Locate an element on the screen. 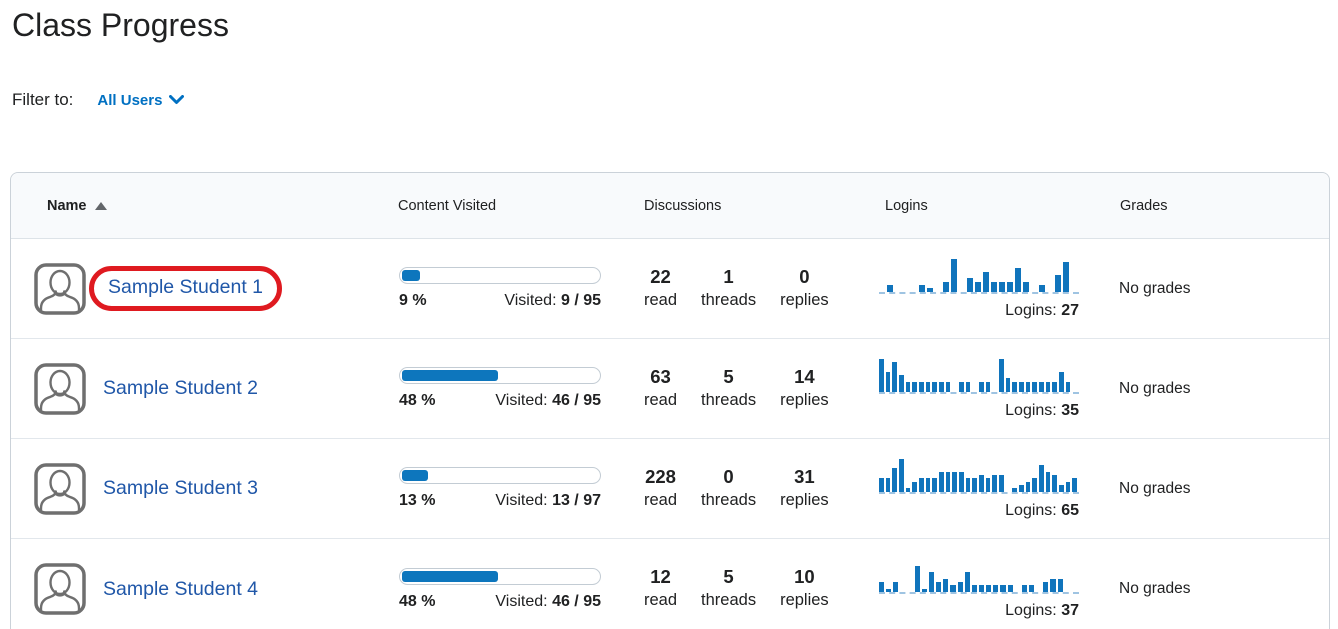 Image resolution: width=1338 pixels, height=629 pixels. replies-count: 10 is located at coordinates (804, 576).